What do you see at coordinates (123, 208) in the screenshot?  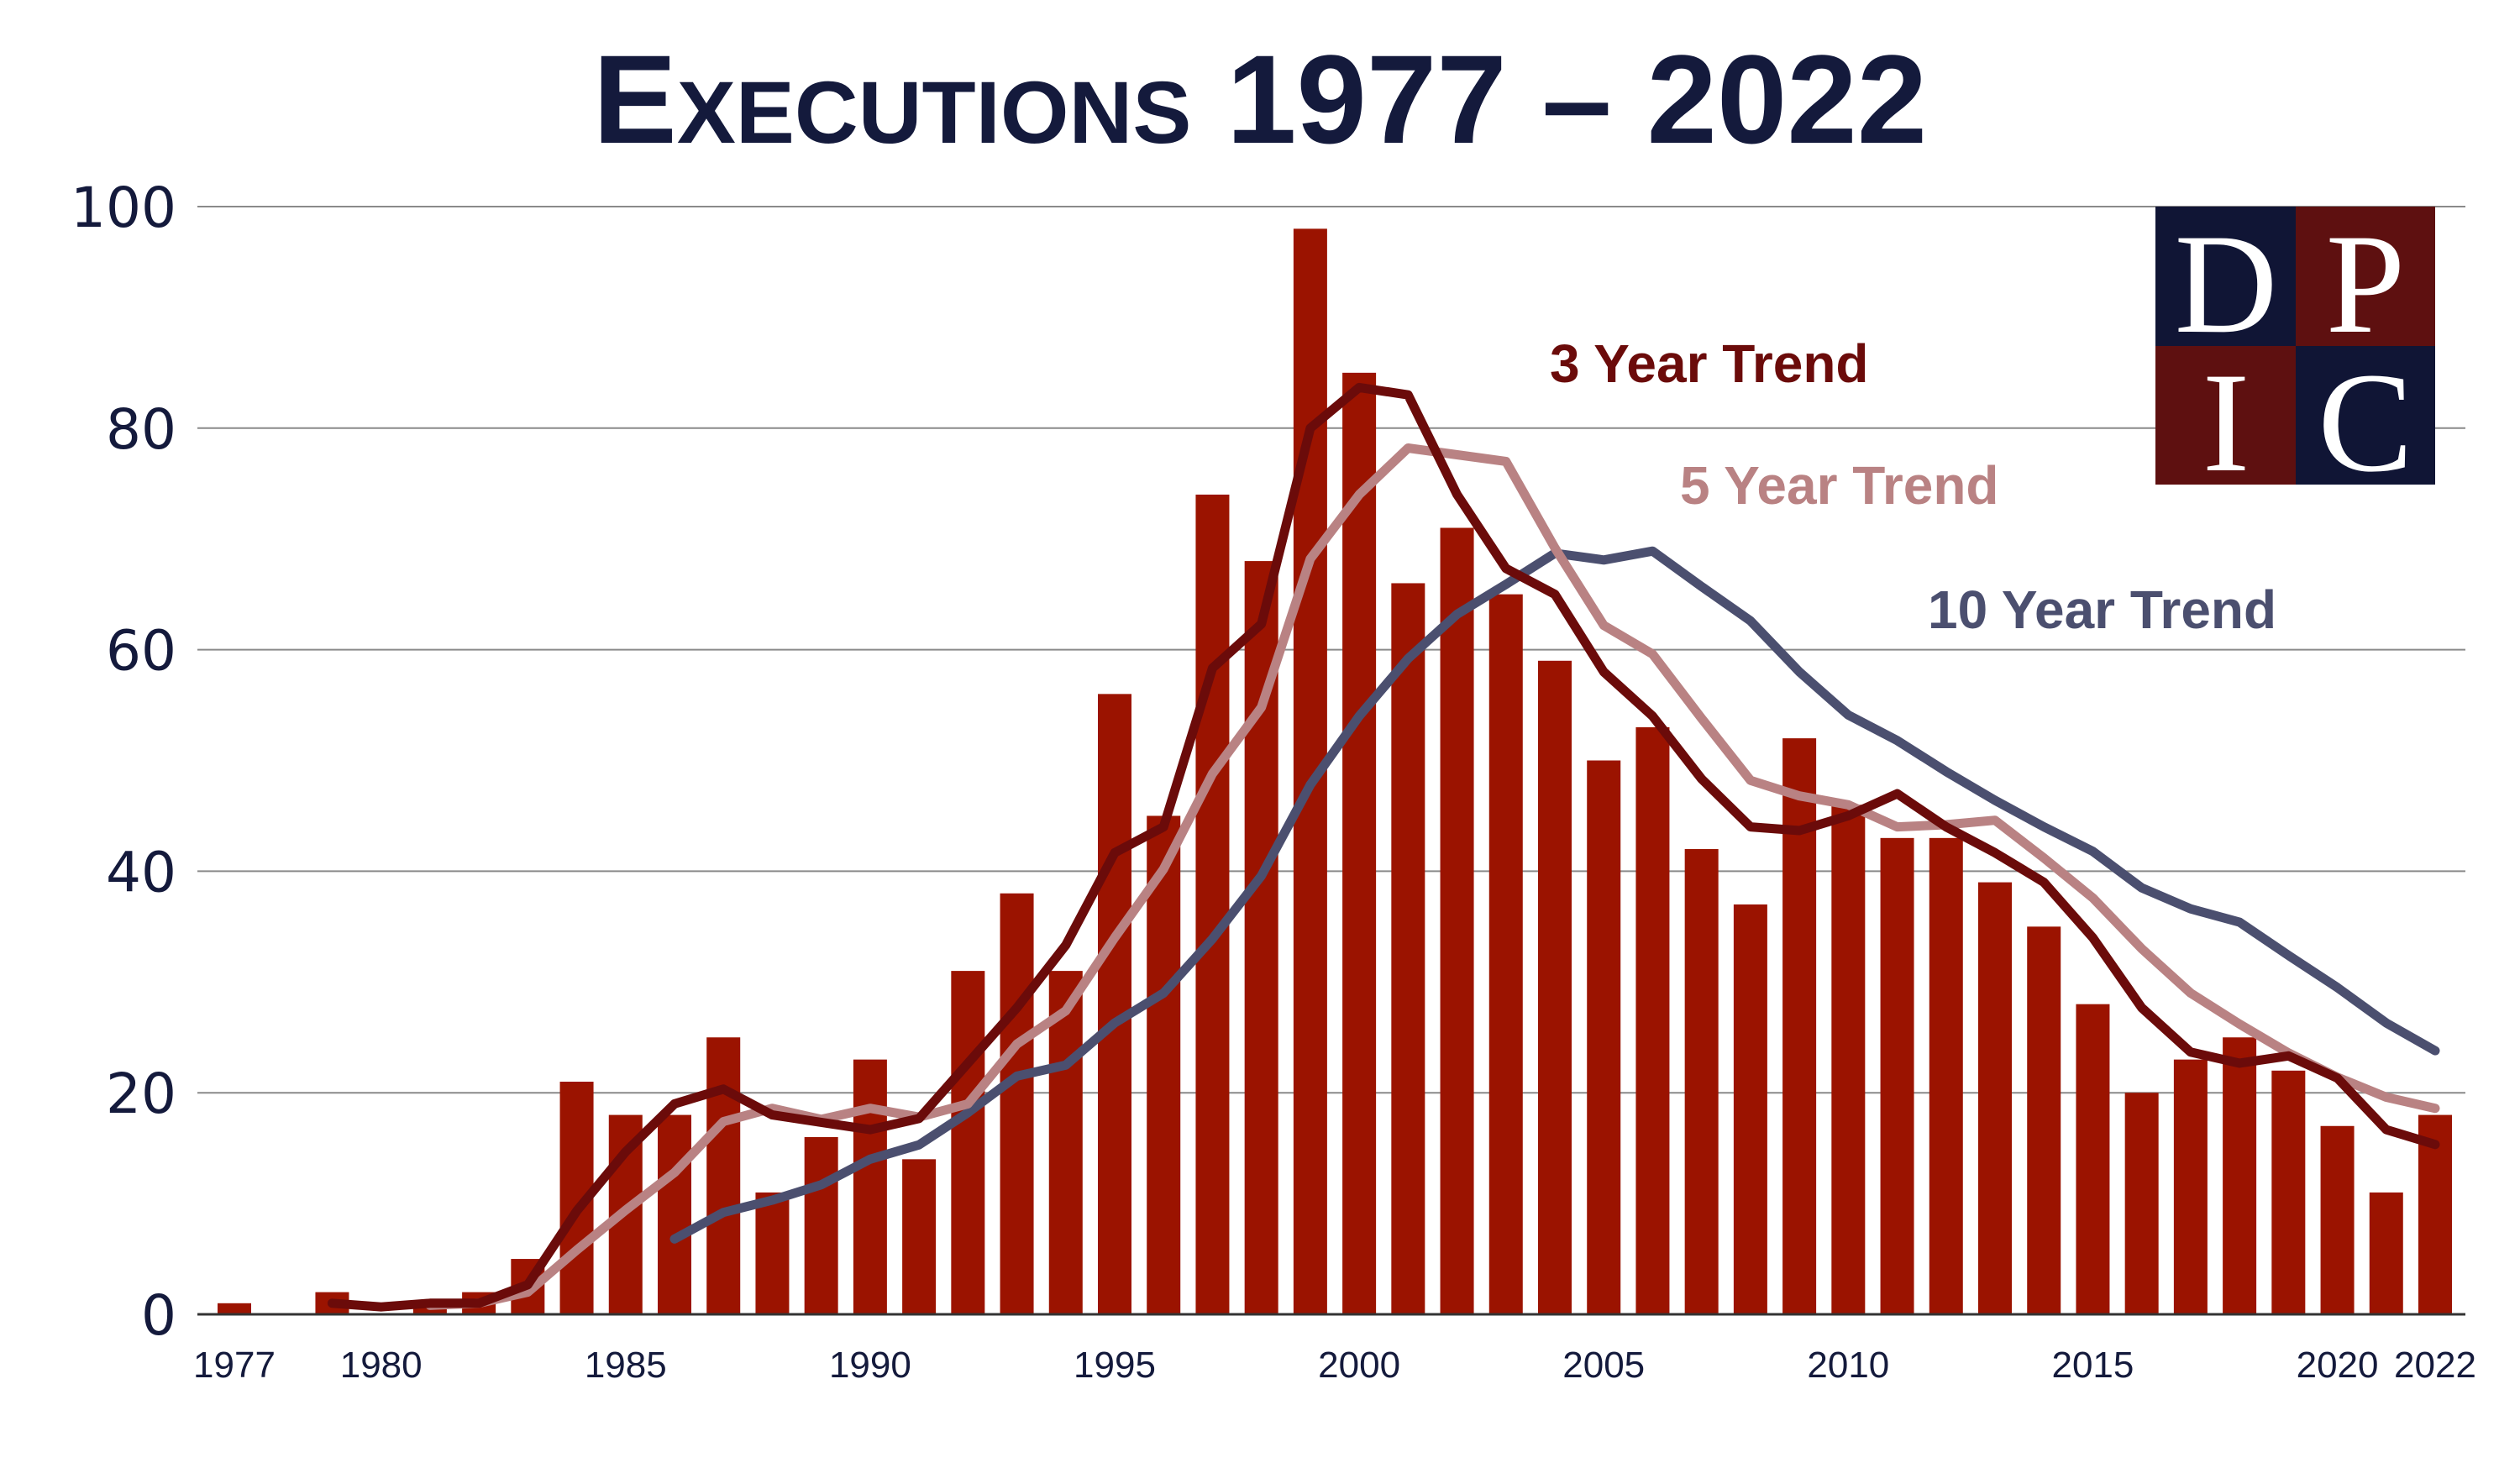 I see `y-tick-label: 100` at bounding box center [123, 208].